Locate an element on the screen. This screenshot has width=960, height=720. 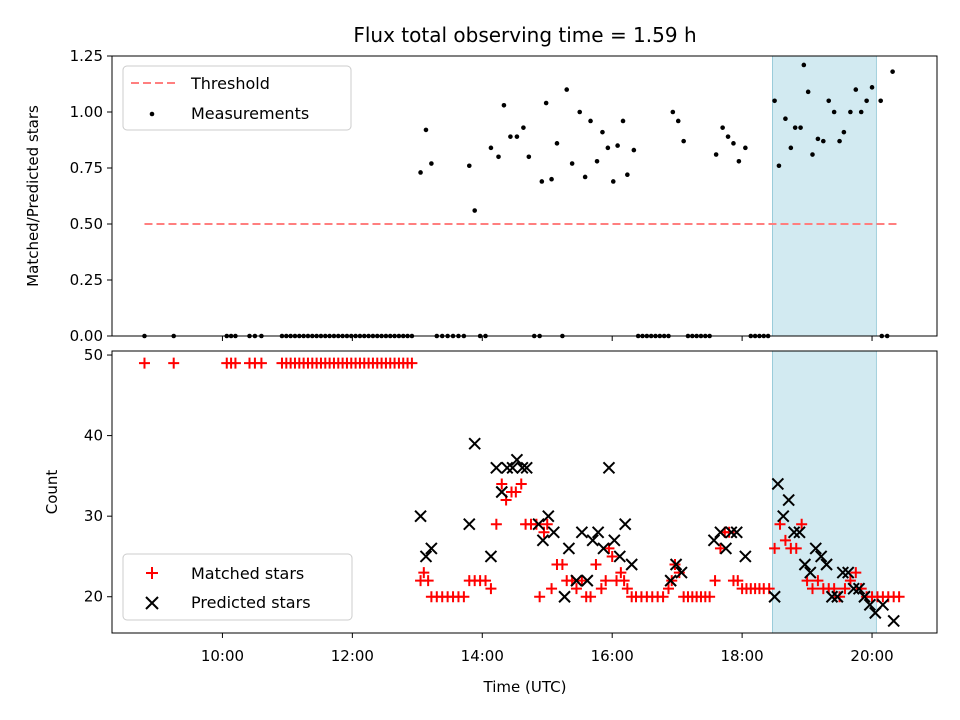
highlight-span is located at coordinates (824, 196).